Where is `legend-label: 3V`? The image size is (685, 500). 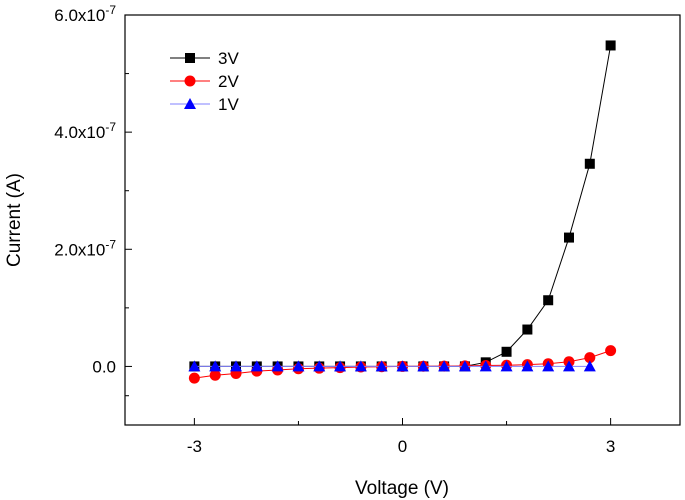
legend-label: 3V is located at coordinates (228, 58).